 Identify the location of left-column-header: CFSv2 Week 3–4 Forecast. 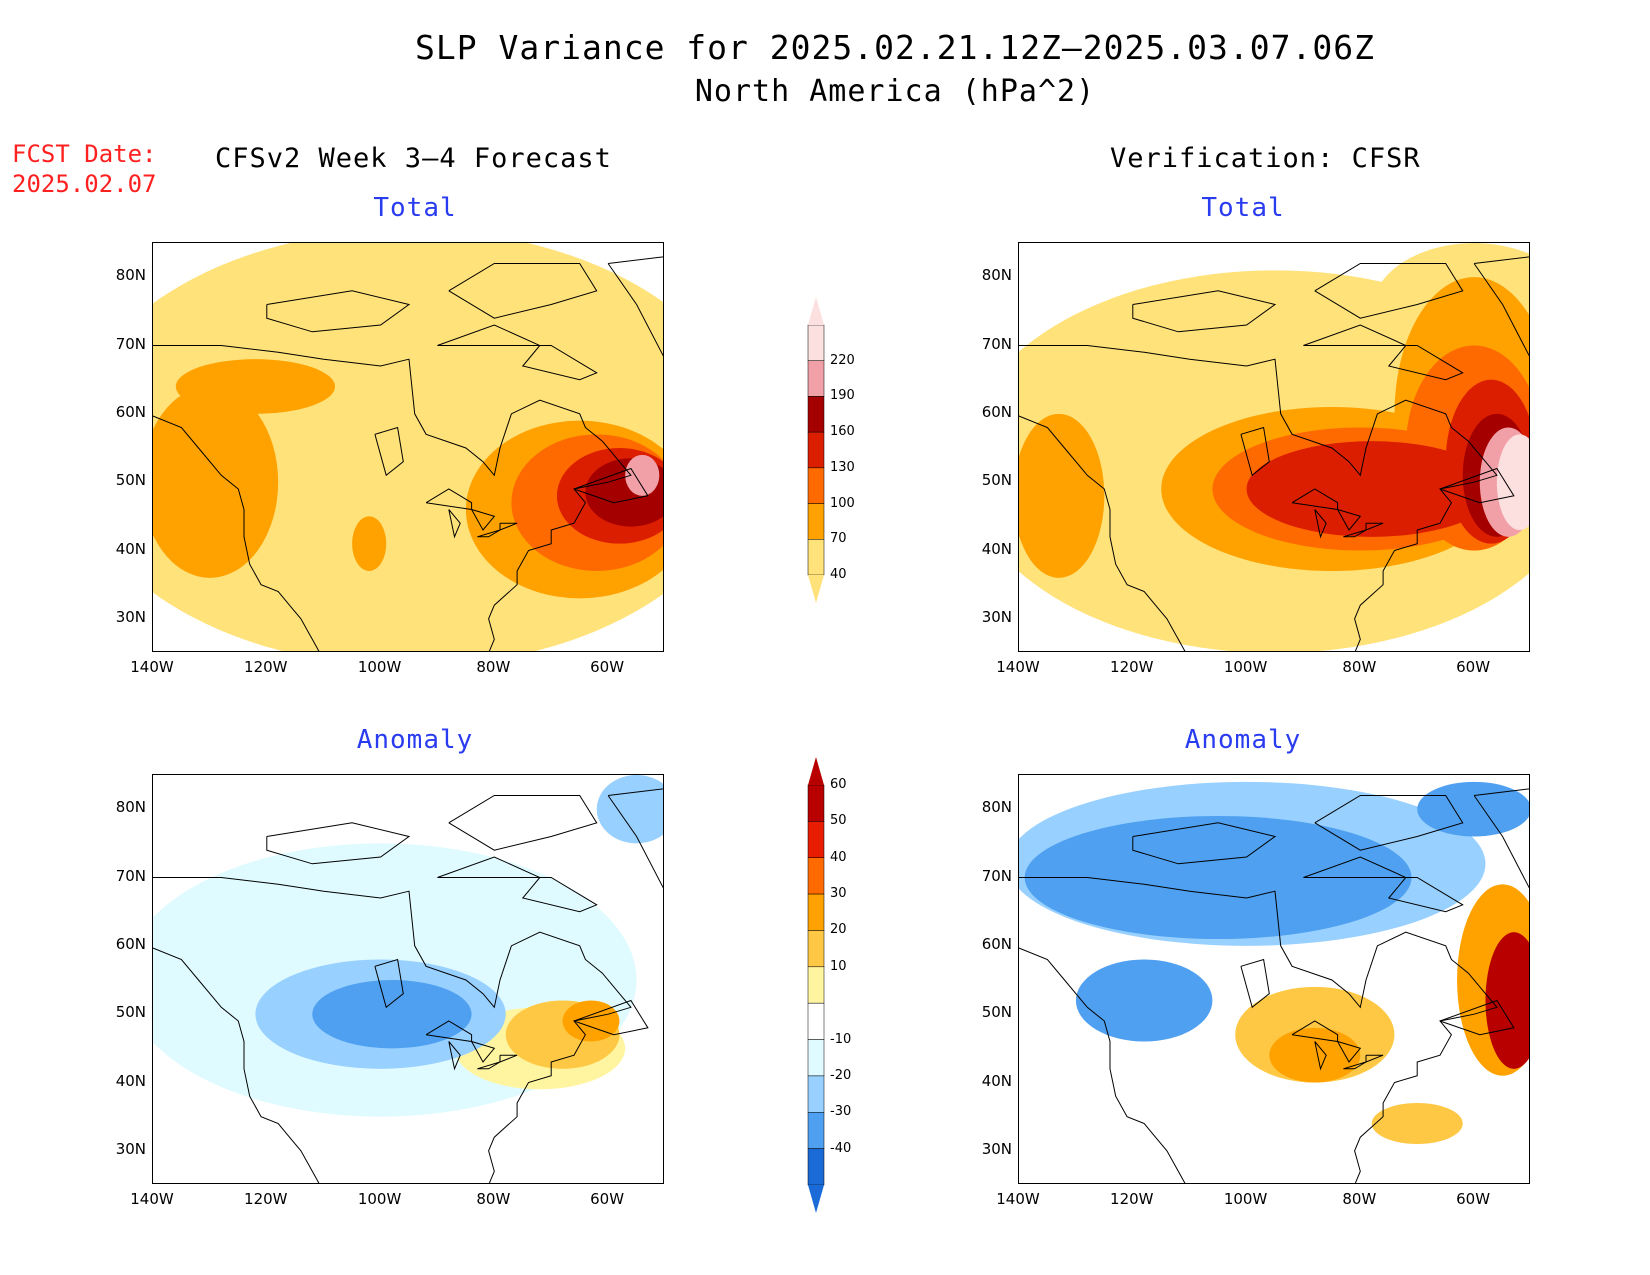
(413, 158).